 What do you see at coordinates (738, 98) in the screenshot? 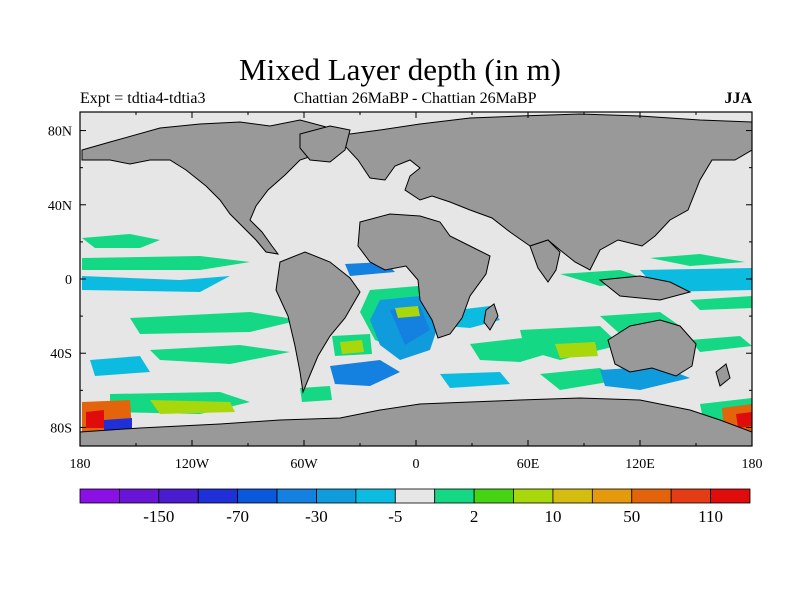
I see `season-label: JJA` at bounding box center [738, 98].